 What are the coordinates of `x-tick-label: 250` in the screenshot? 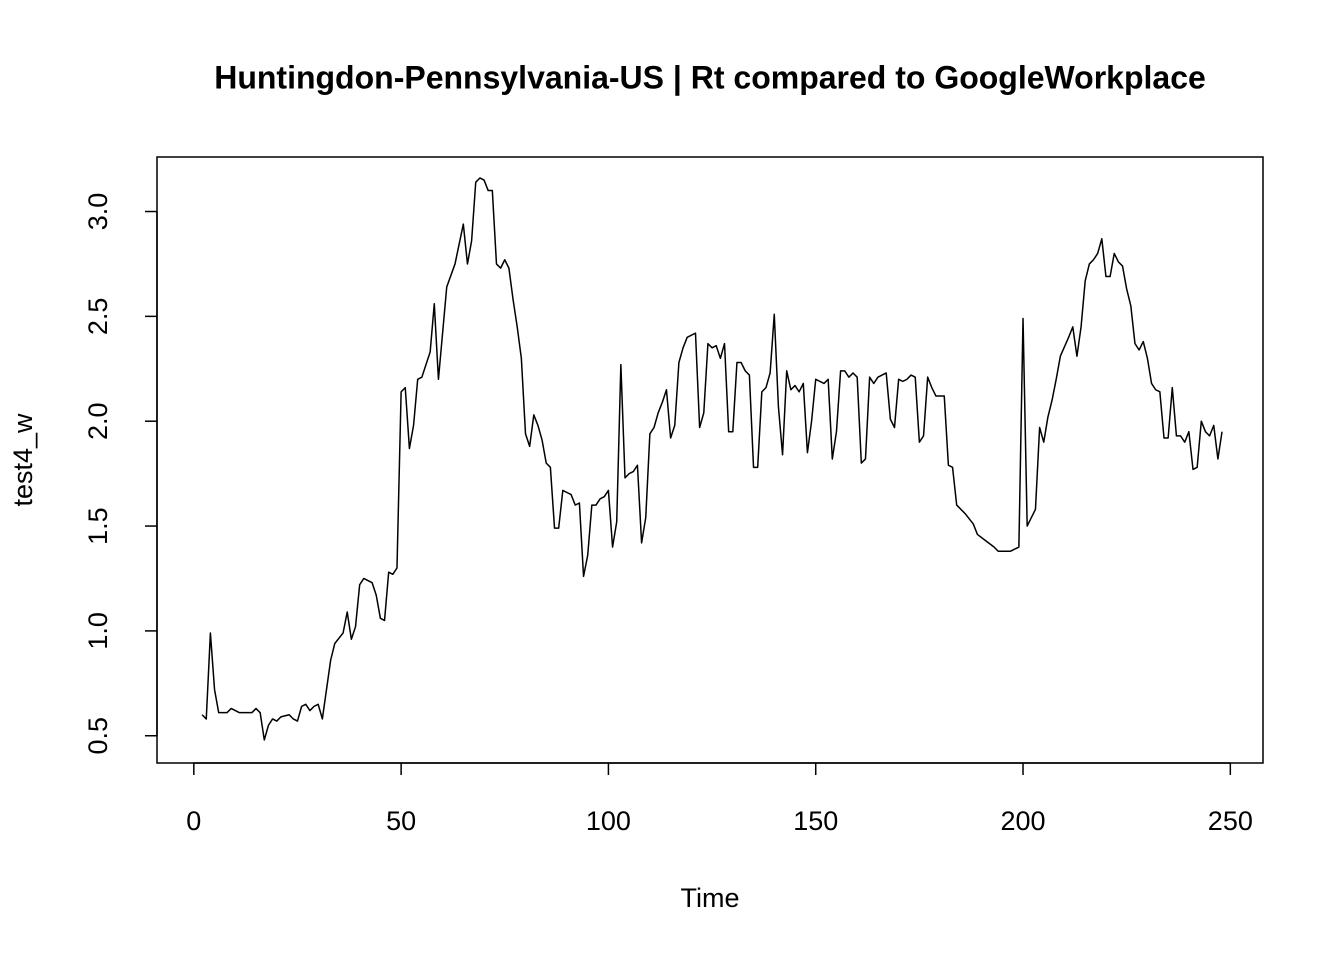 It's located at (1230, 821).